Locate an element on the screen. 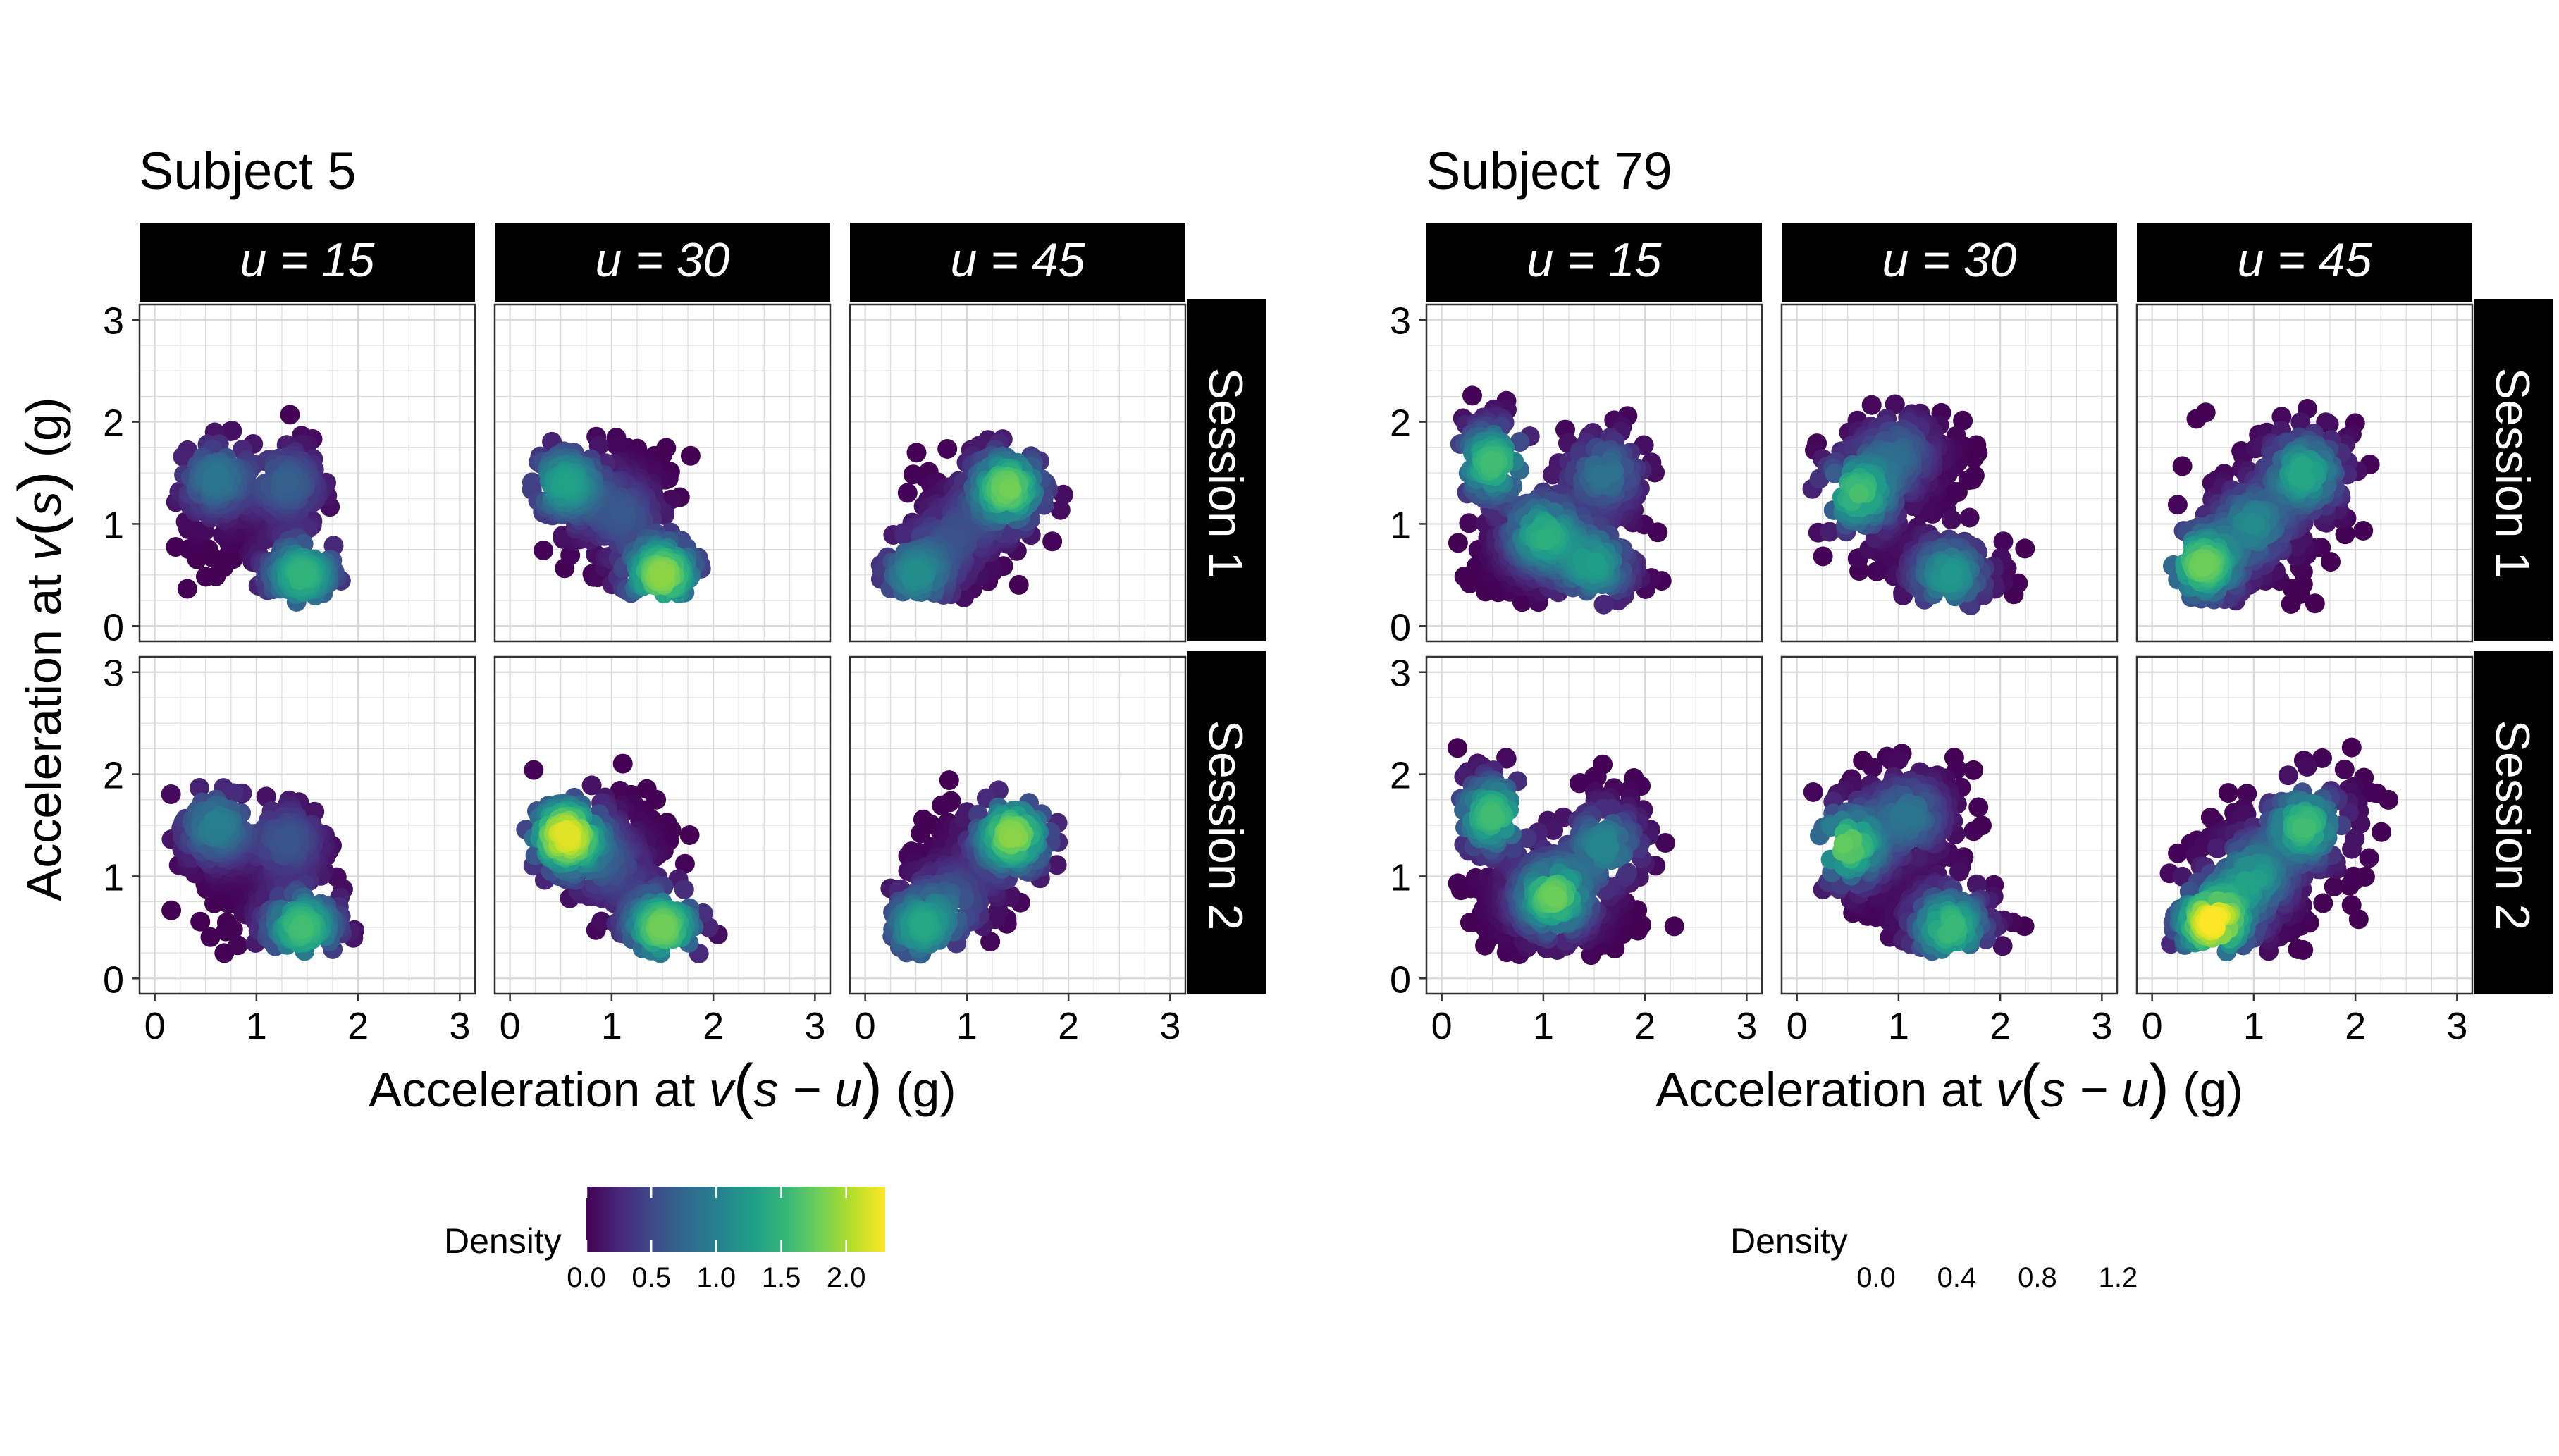 The height and width of the screenshot is (1456, 2559). legend-tick-label: 0.5 is located at coordinates (651, 1277).